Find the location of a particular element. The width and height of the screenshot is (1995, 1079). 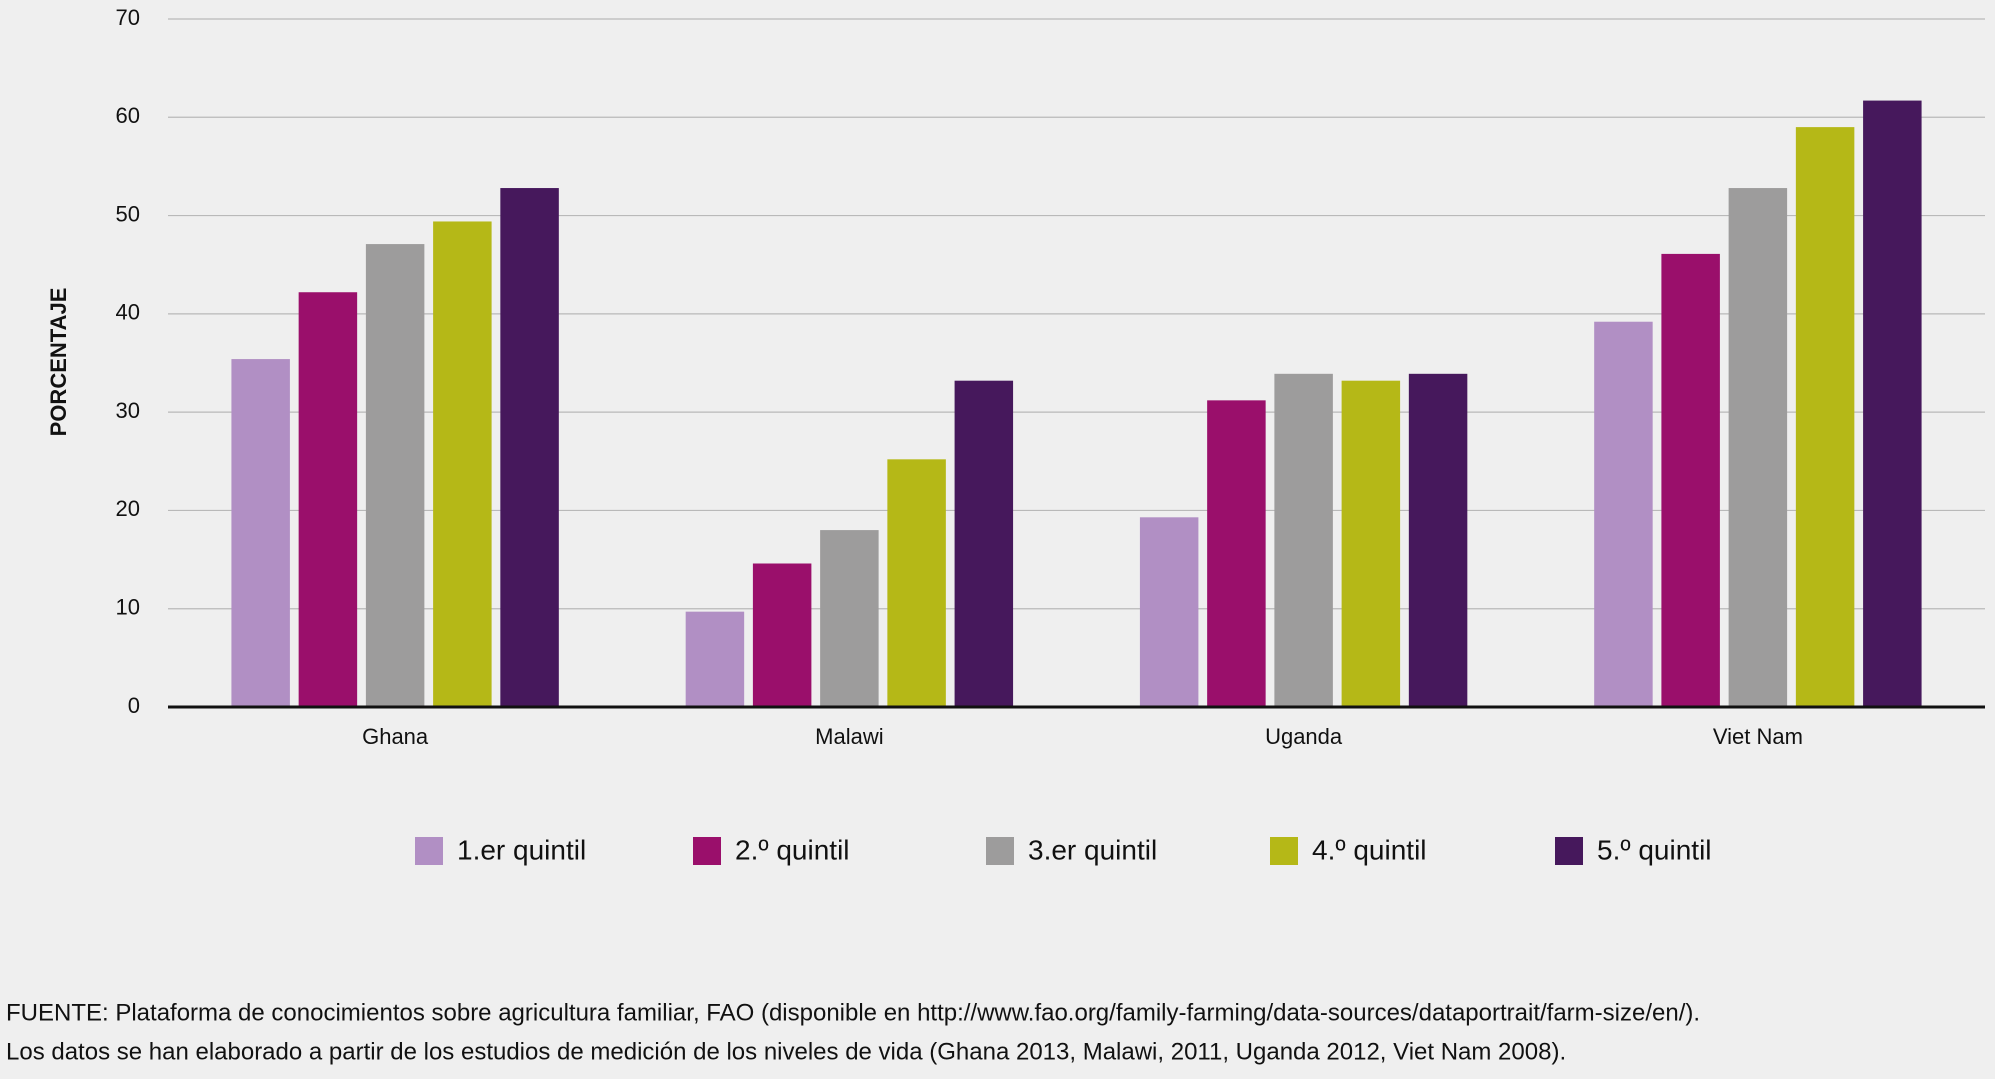

y-tick-label: 0 is located at coordinates (134, 705).